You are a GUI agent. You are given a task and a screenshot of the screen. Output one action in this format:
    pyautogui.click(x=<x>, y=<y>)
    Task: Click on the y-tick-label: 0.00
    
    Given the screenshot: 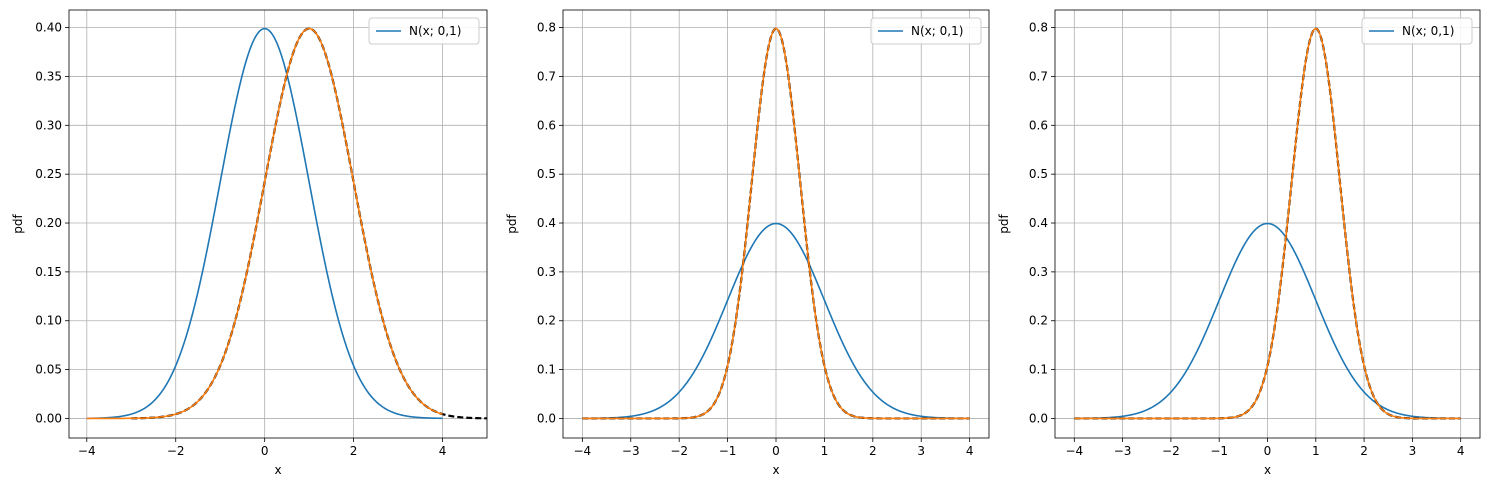 What is the action you would take?
    pyautogui.click(x=48, y=418)
    